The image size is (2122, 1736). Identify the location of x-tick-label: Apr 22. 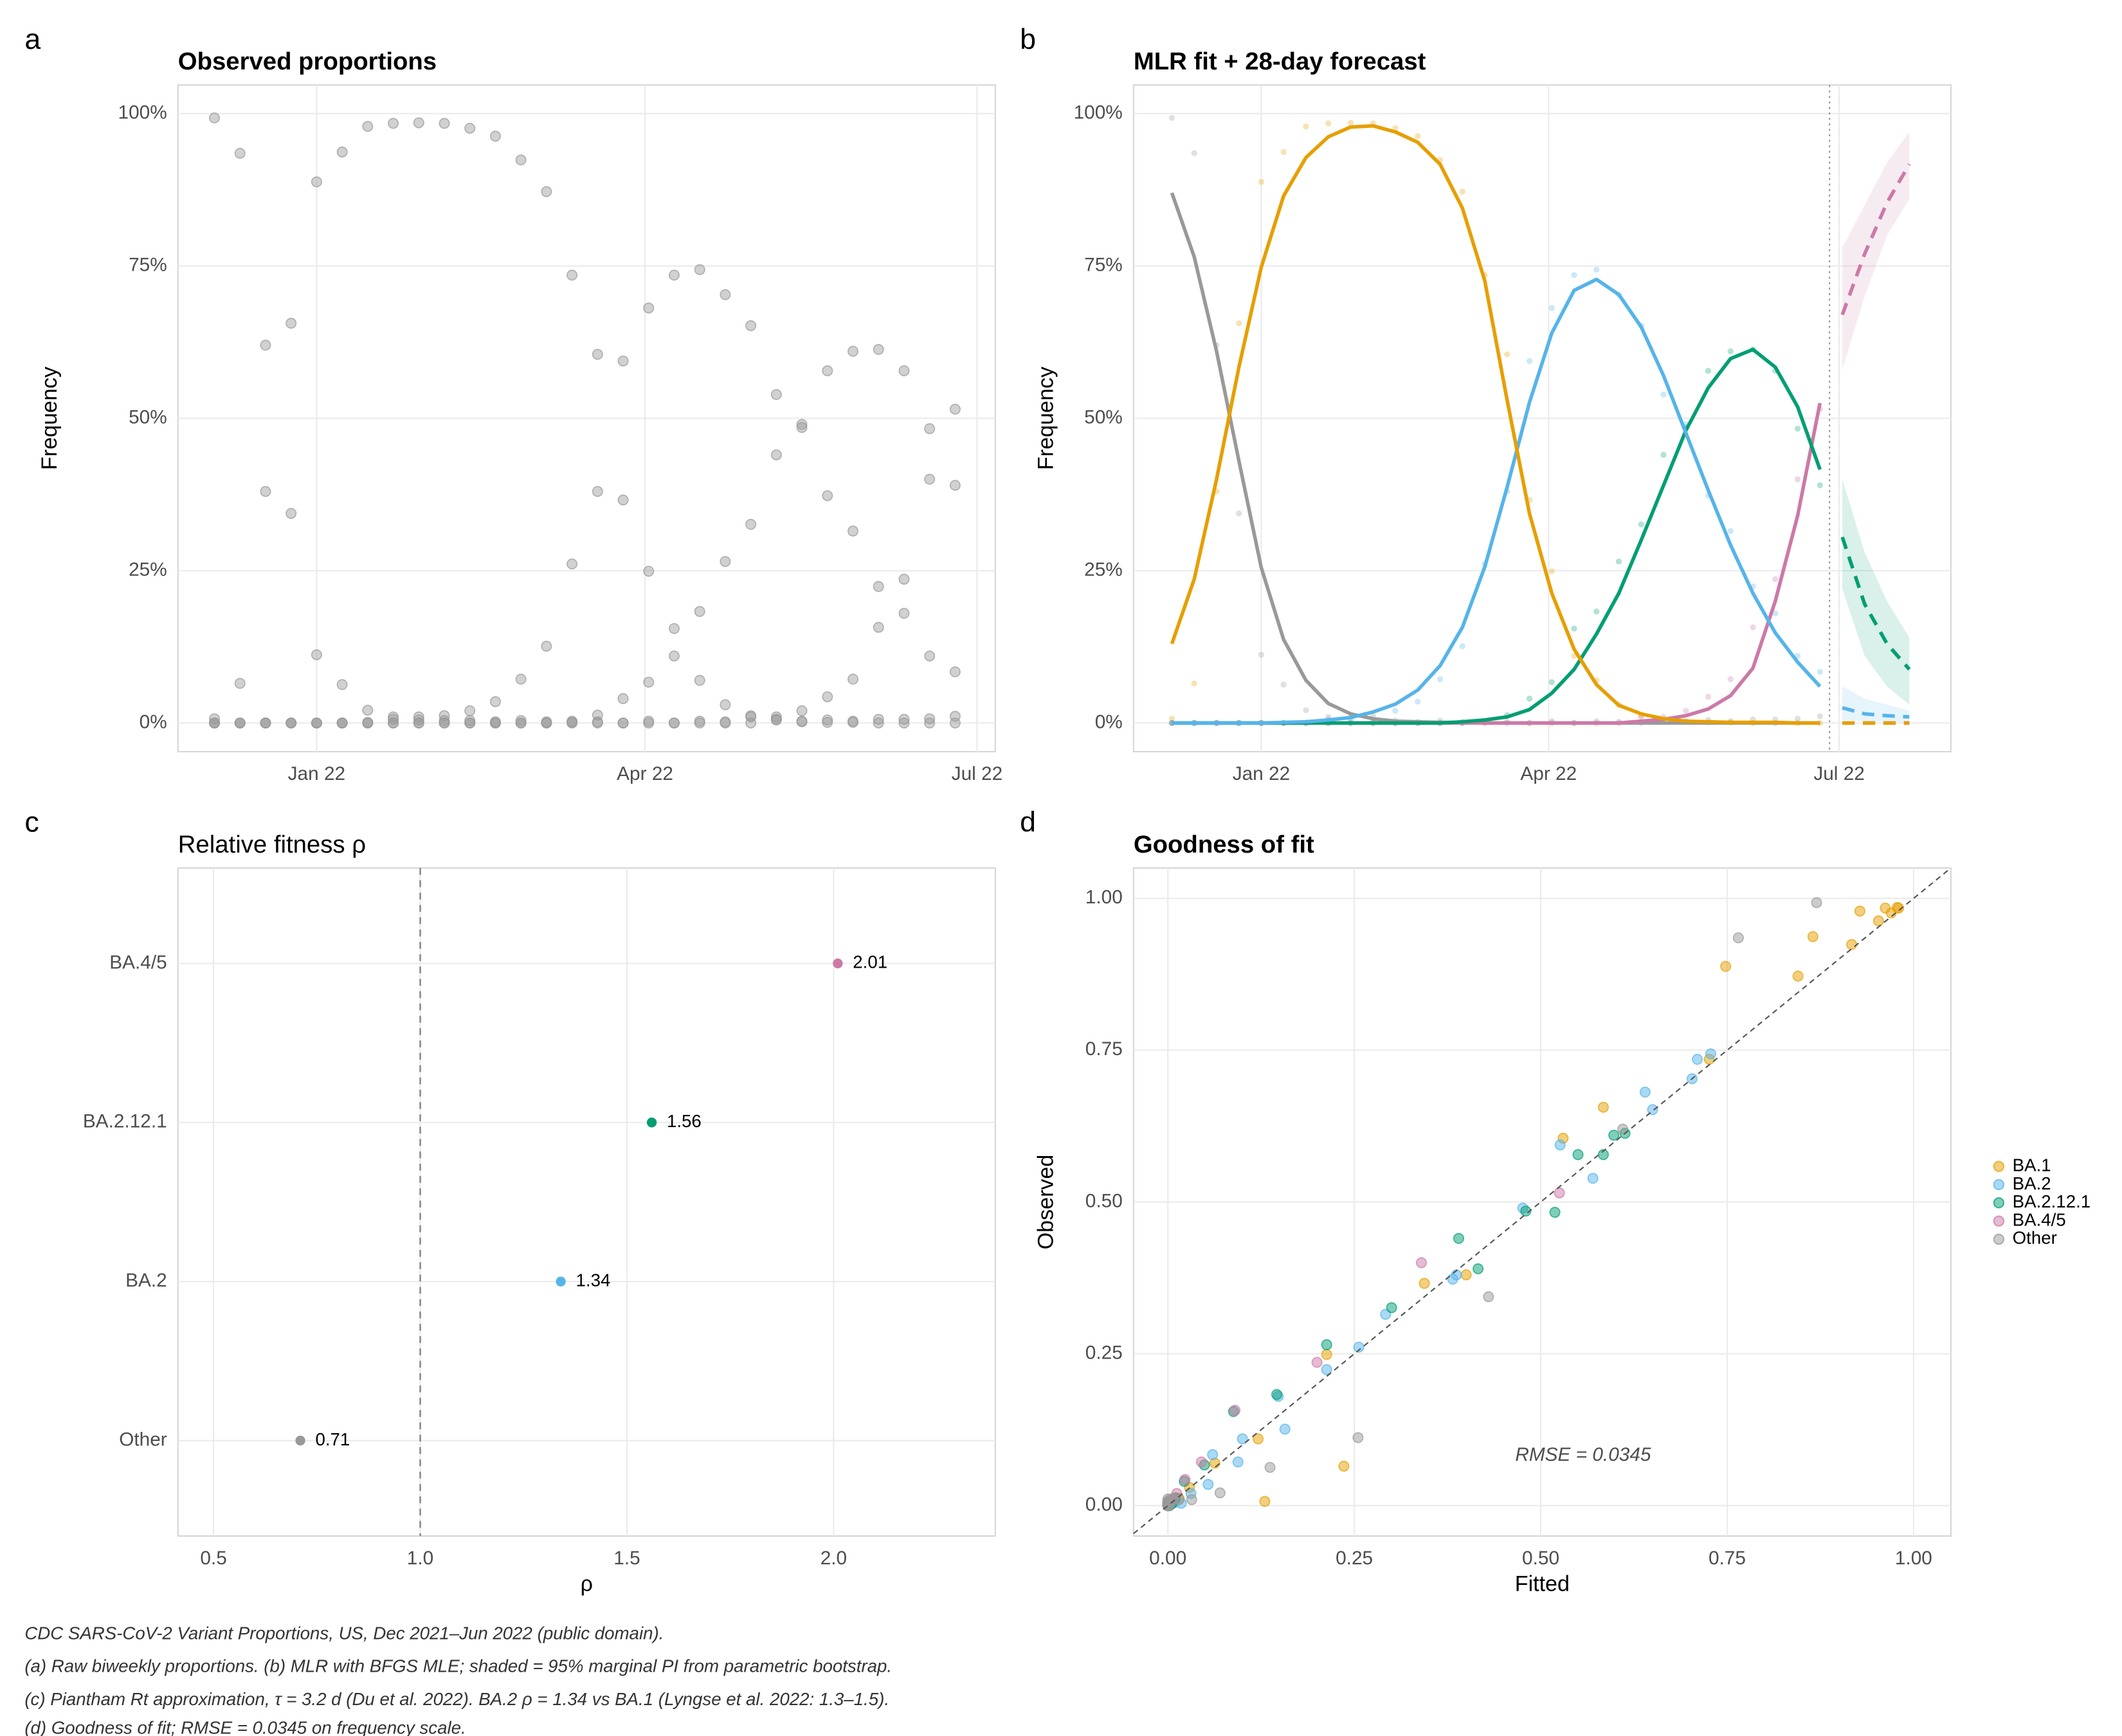
(645, 773).